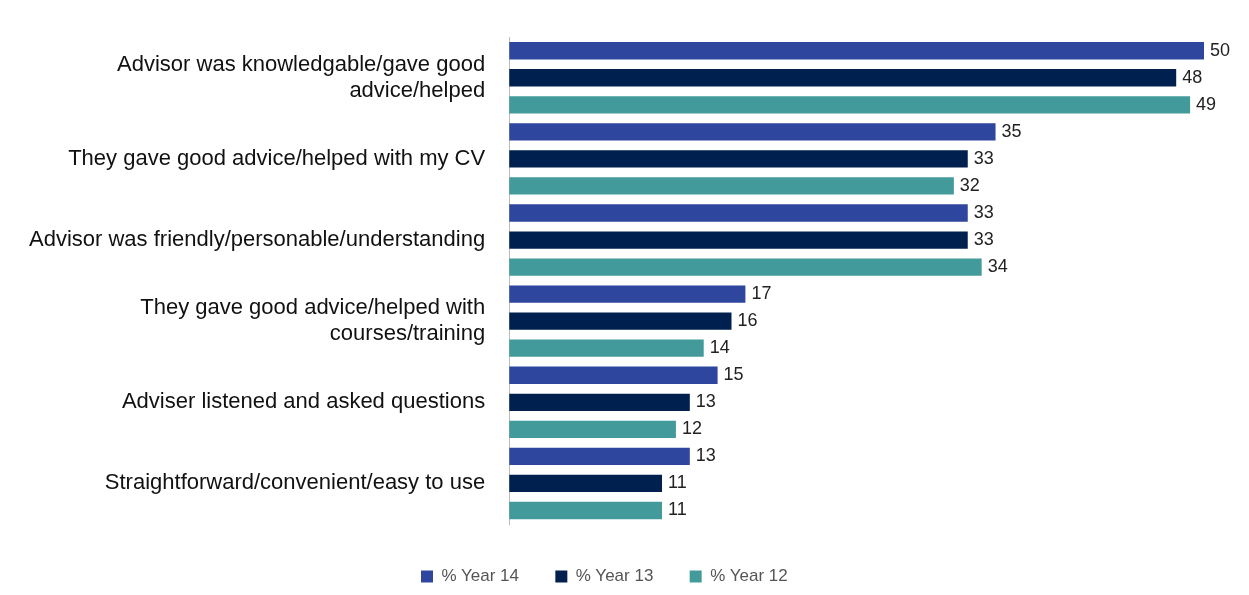  Describe the element at coordinates (303, 401) in the screenshot. I see `y-tick-label: Adviser listened and asked questions` at that location.